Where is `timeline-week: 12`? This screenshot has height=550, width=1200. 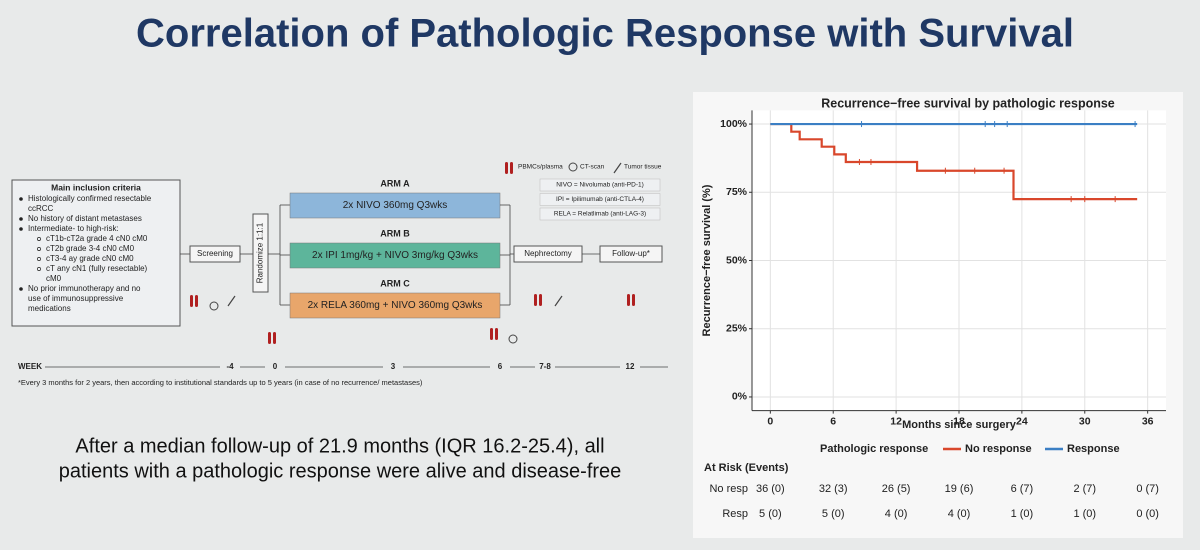
timeline-week: 12 is located at coordinates (630, 366).